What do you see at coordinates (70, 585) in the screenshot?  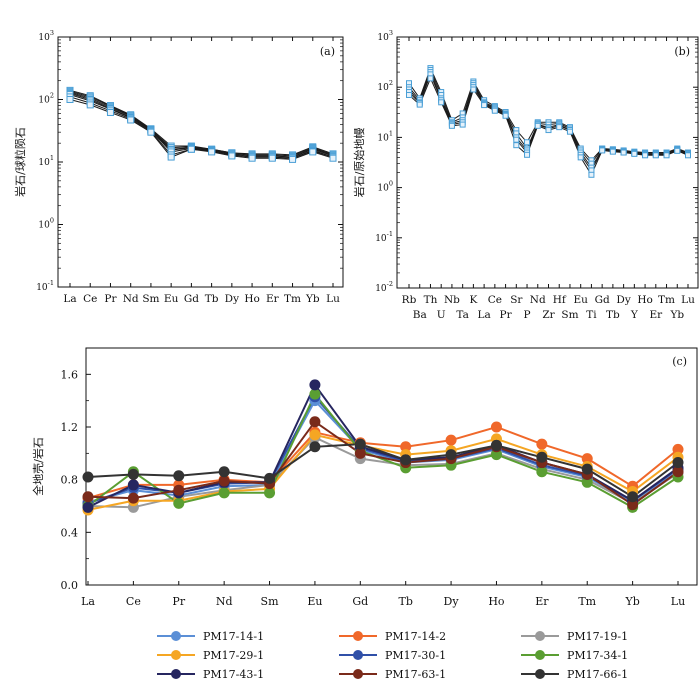 I see `y-tick-label: 0.0` at bounding box center [70, 585].